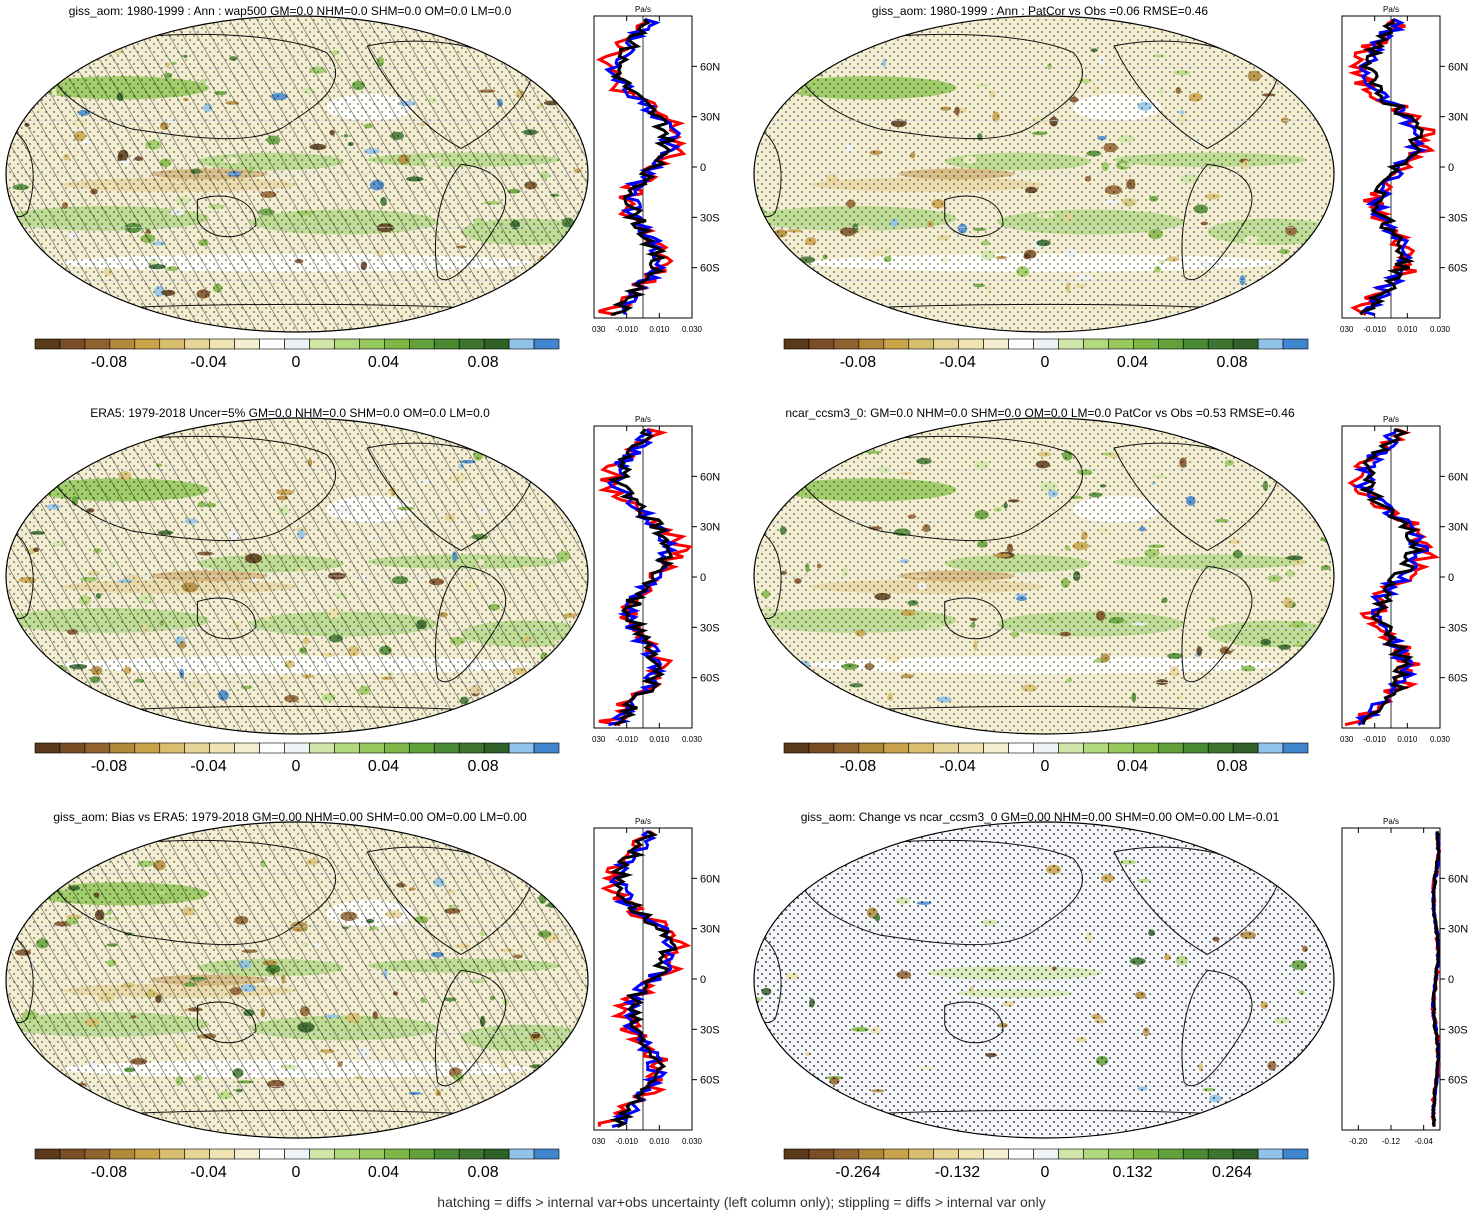 The width and height of the screenshot is (1483, 1212). What do you see at coordinates (1404, 981) in the screenshot?
I see `zonal-mean-plot: Pa/s -0.20 -0.12 -0.04 60N 30N 0 30S 60S` at bounding box center [1404, 981].